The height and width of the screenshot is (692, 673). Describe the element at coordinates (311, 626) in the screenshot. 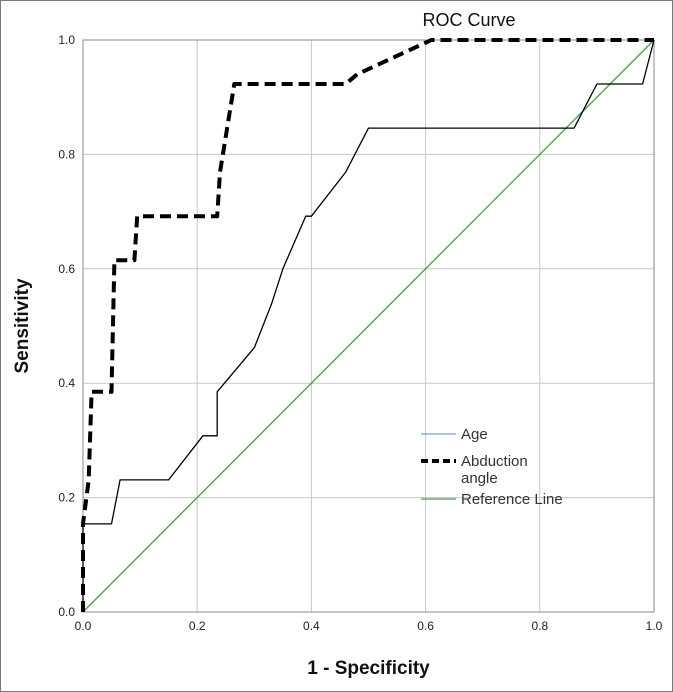

I see `x-tick-label: 0.4` at that location.